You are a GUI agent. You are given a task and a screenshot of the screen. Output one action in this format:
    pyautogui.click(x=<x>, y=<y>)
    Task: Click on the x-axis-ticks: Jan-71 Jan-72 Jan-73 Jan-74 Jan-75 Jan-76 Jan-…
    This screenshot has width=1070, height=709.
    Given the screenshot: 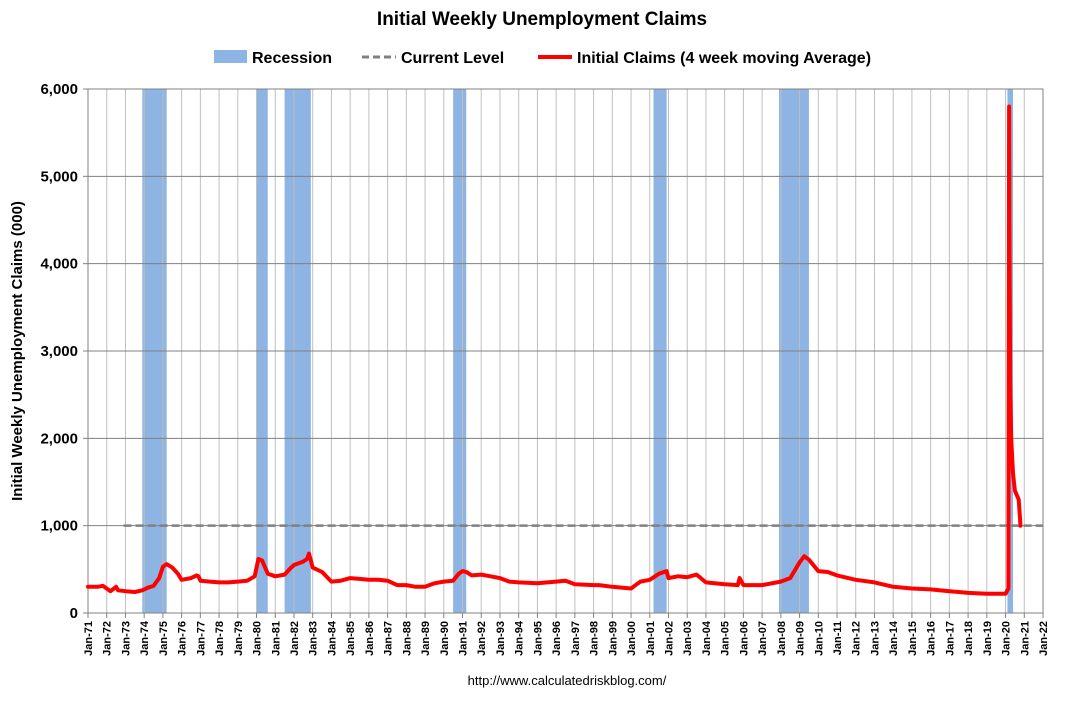 What is the action you would take?
    pyautogui.click(x=566, y=634)
    